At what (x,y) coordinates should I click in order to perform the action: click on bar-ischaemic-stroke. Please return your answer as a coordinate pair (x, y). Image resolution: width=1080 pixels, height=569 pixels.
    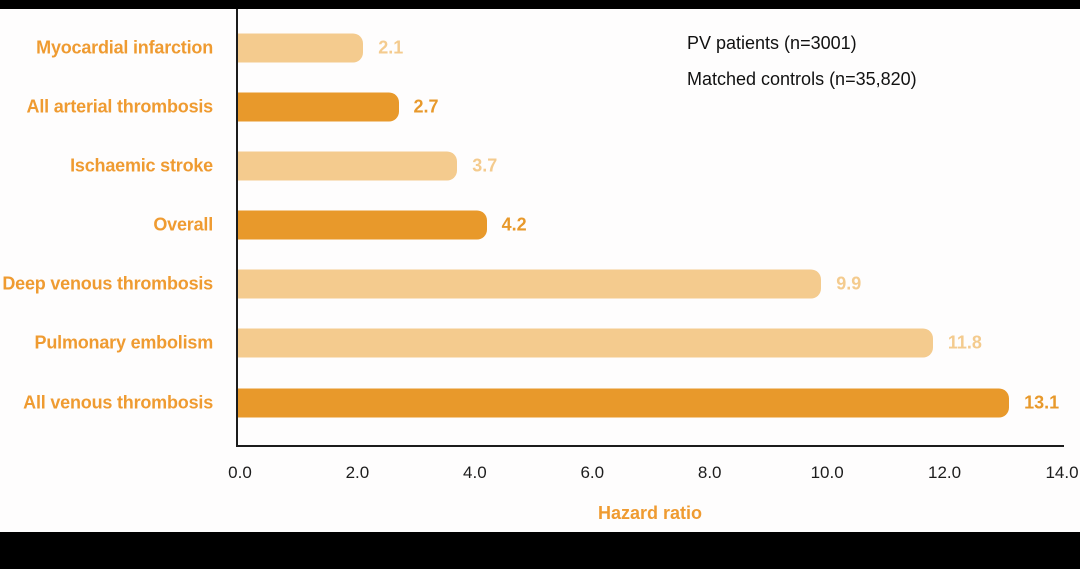
    Looking at the image, I should click on (348, 166).